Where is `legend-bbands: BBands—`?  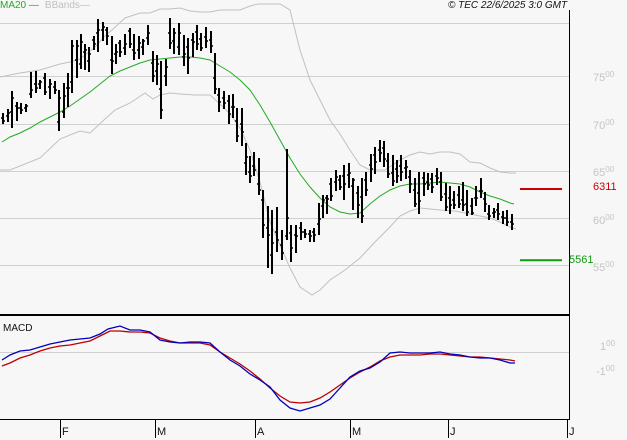 legend-bbands: BBands— is located at coordinates (67, 5).